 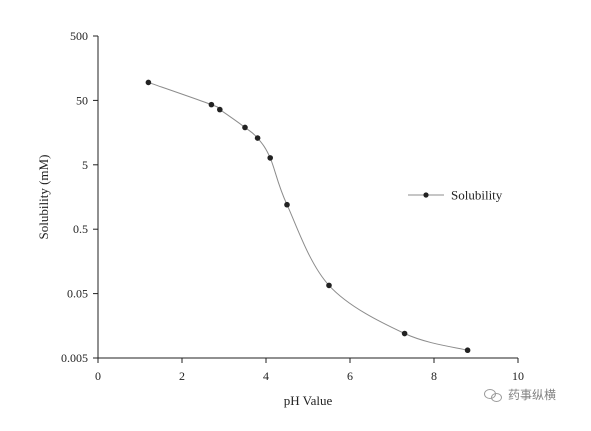 I want to click on x-tick-label: 6, so click(x=350, y=376).